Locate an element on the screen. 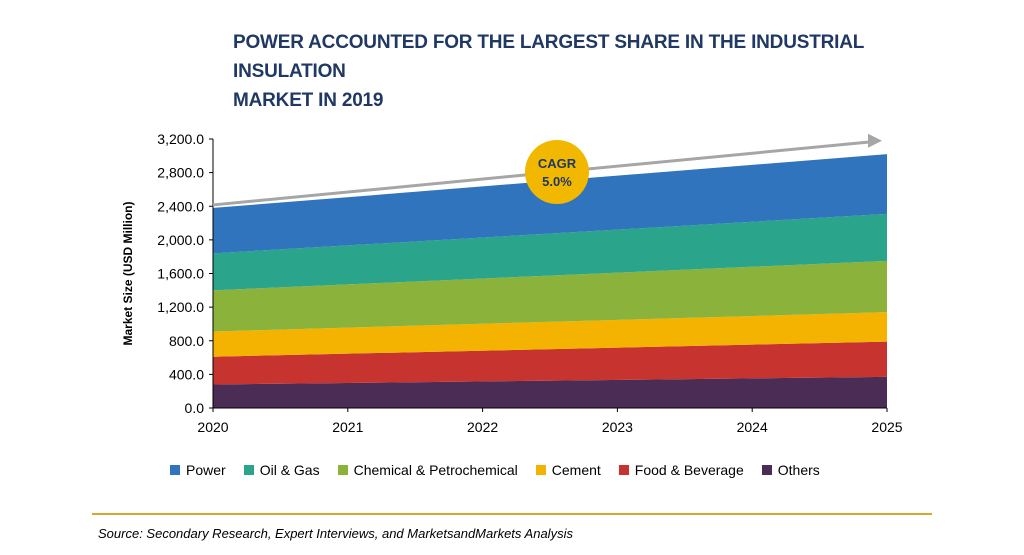  legend-item-others: Others is located at coordinates (790, 470).